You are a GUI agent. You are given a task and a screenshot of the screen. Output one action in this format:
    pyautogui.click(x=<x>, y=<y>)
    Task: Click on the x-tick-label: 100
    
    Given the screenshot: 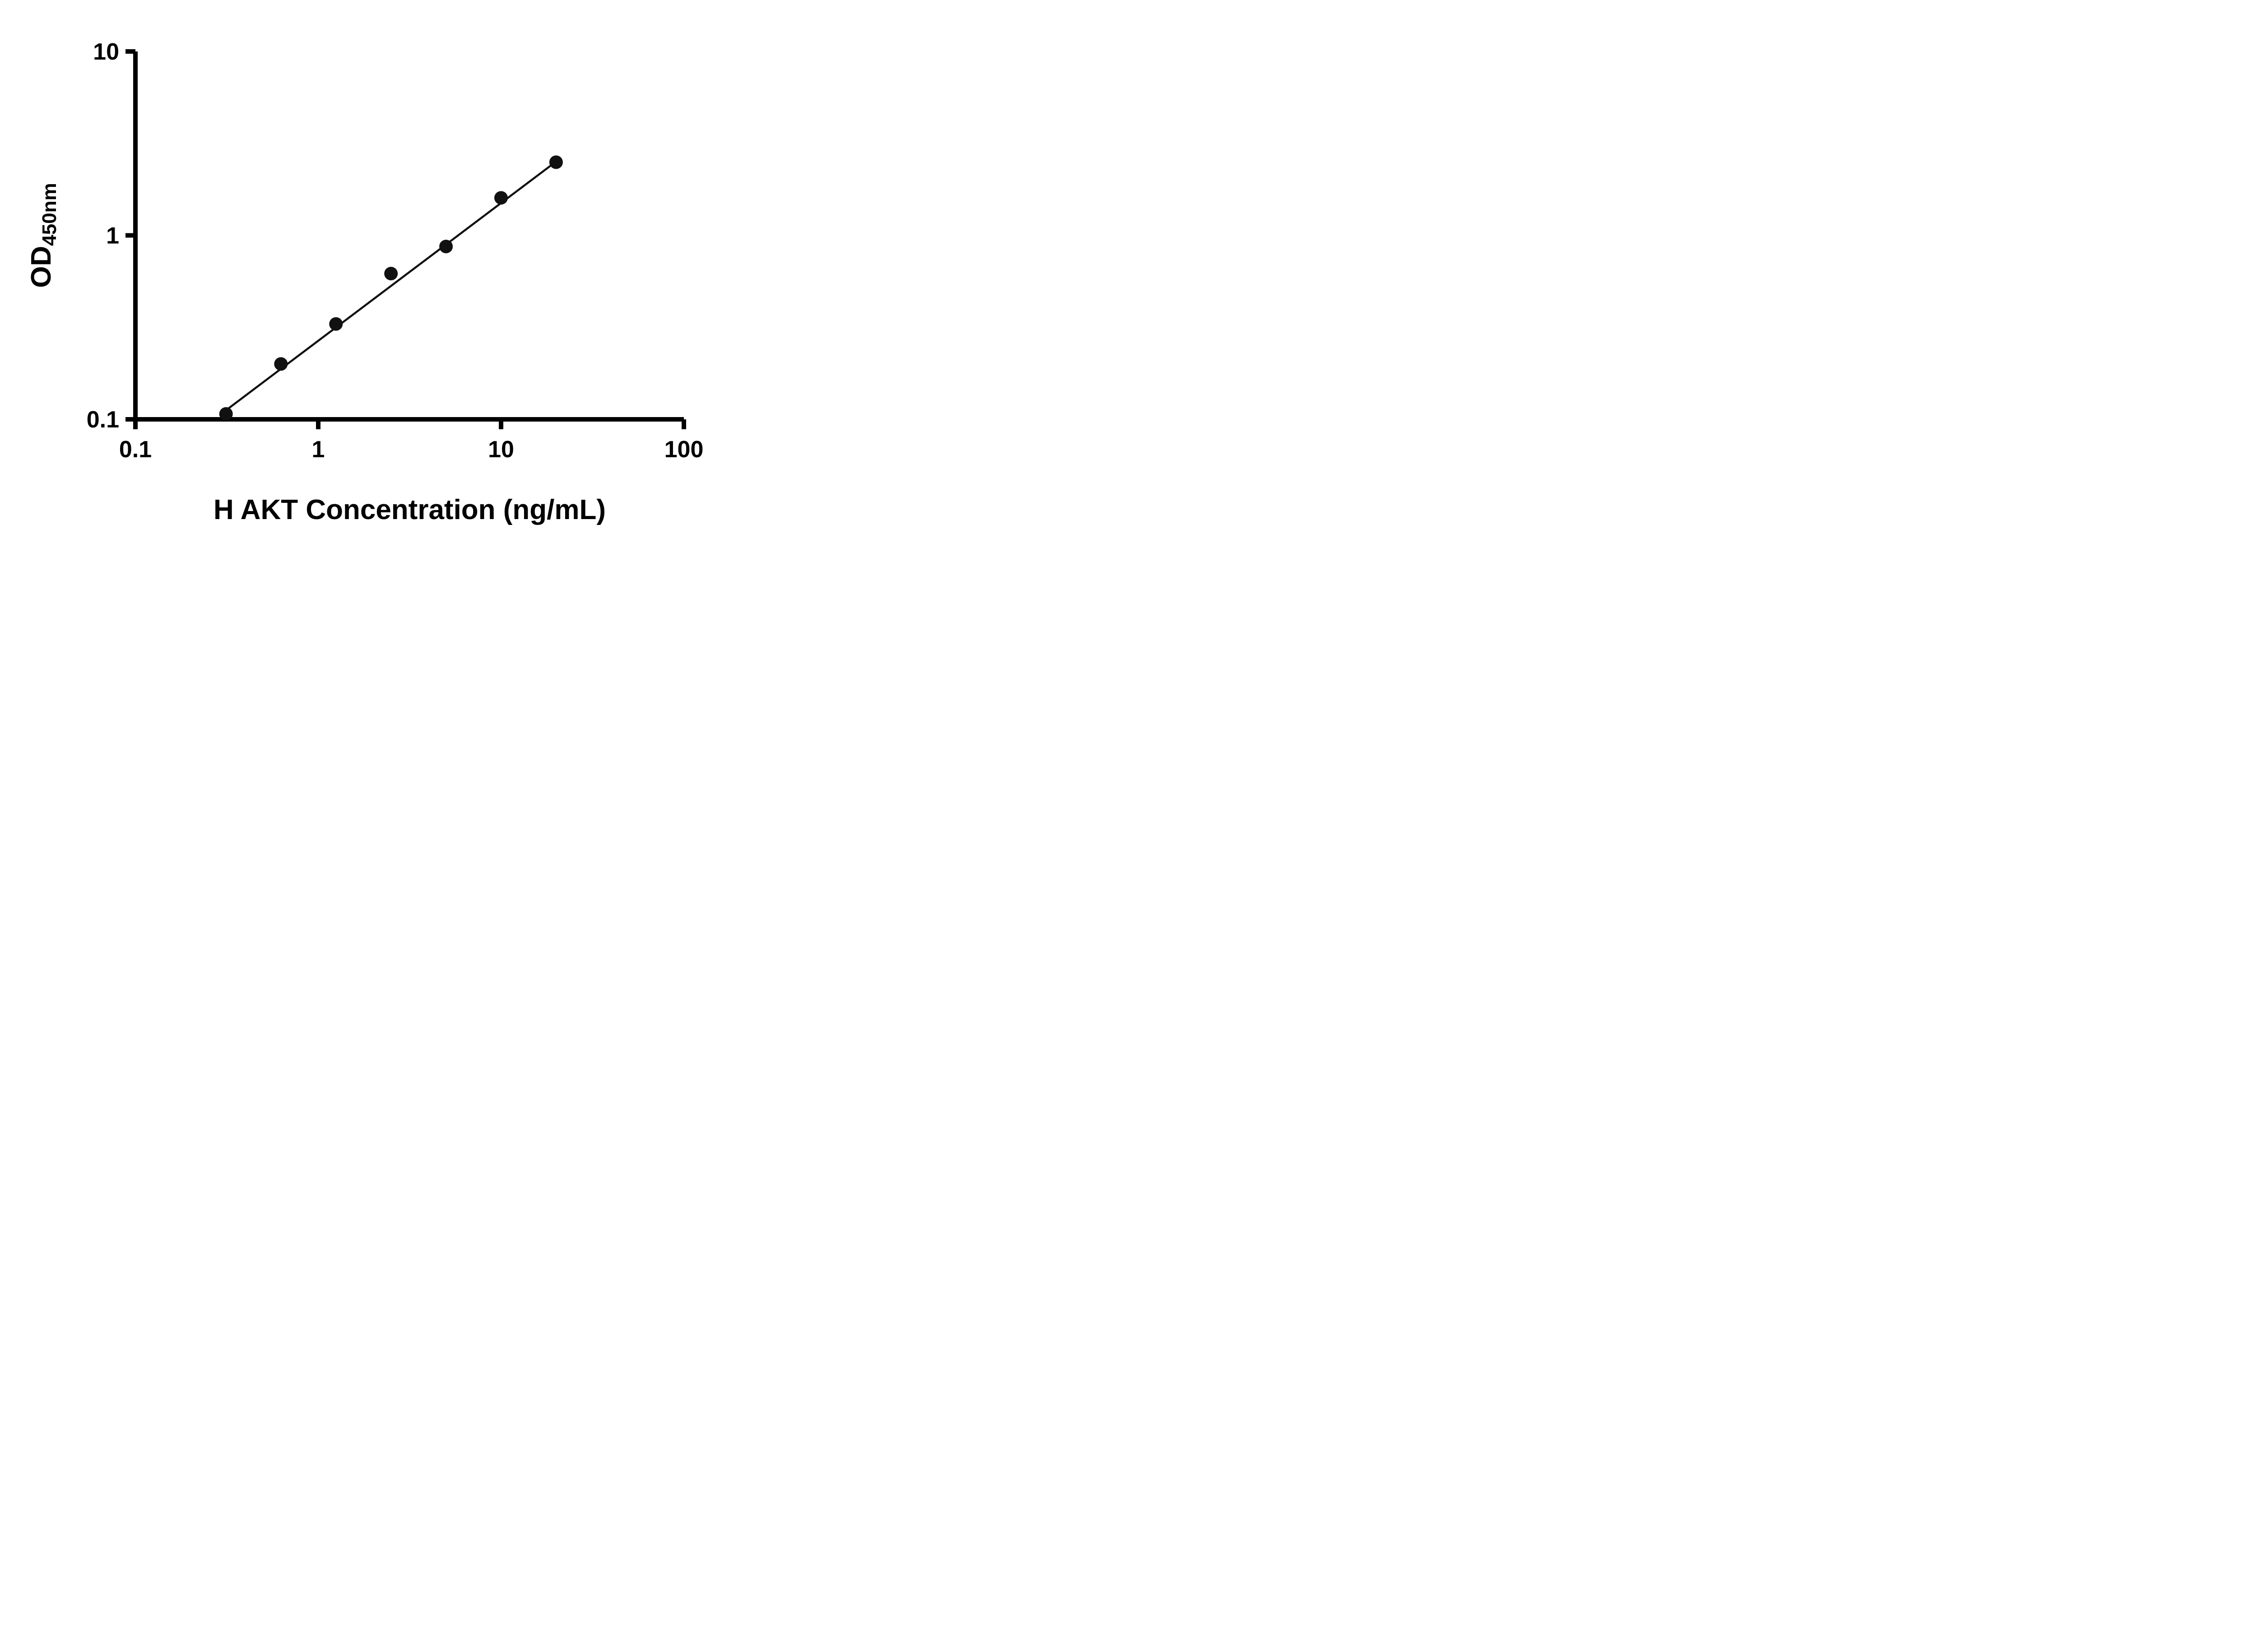 What is the action you would take?
    pyautogui.click(x=684, y=449)
    